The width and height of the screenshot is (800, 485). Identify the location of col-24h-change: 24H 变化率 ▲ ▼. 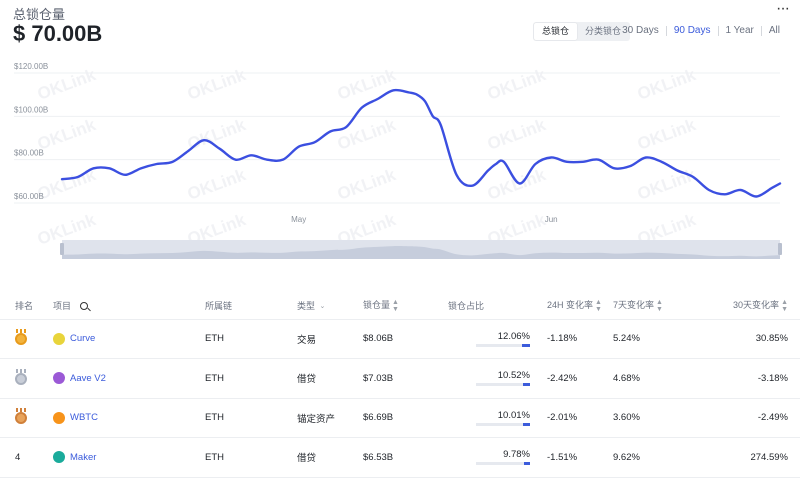
(573, 306).